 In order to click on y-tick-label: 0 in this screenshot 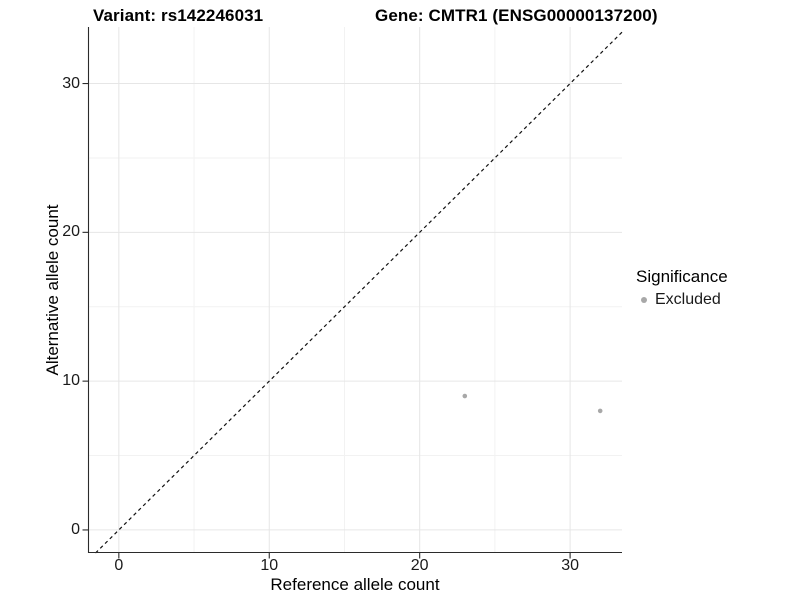, I will do `click(75, 529)`.